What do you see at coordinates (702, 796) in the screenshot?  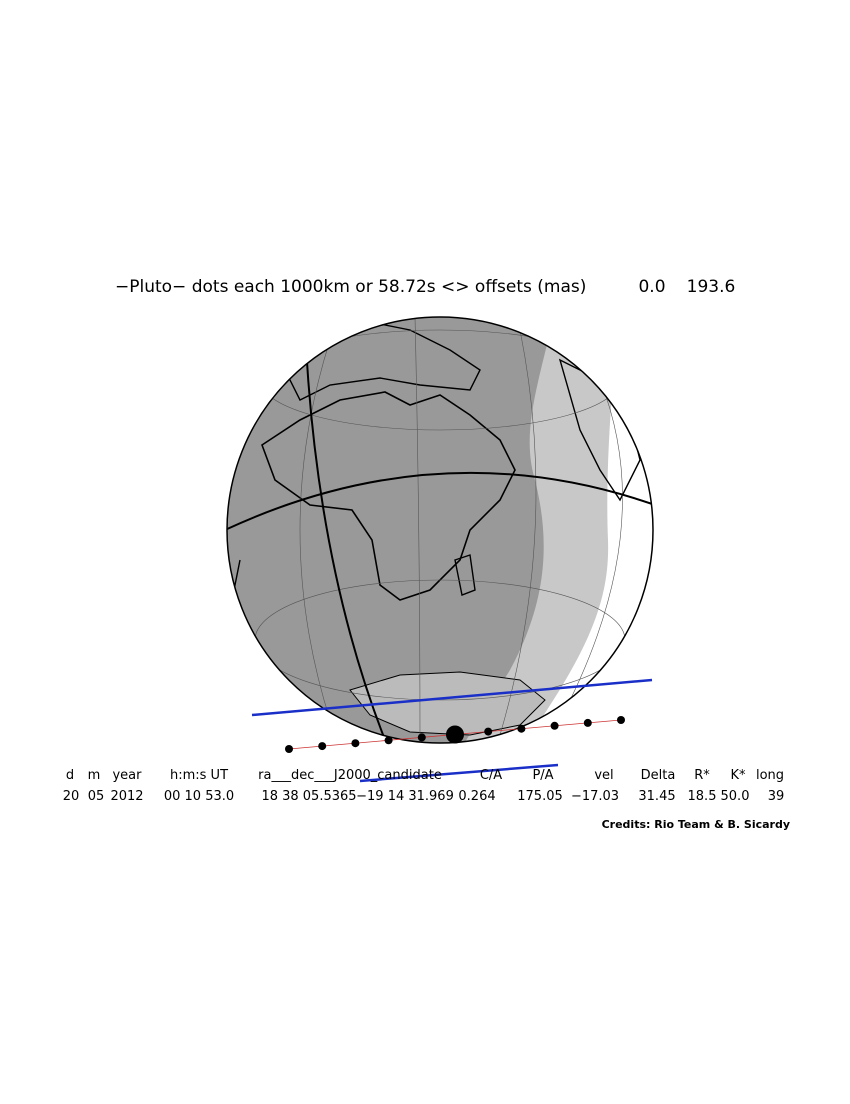 I see `cell: 18.5` at bounding box center [702, 796].